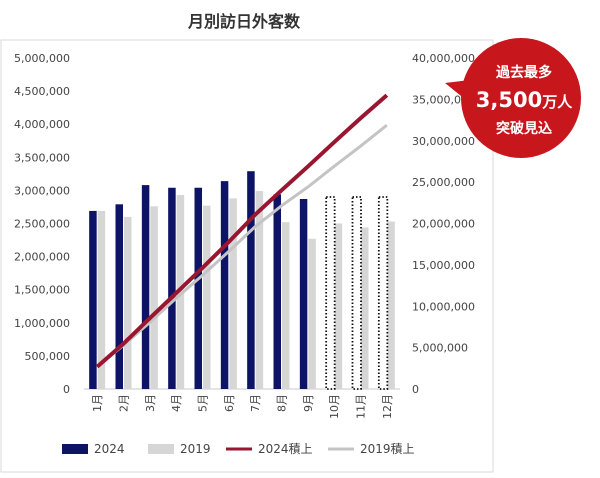 The image size is (600, 478). Describe the element at coordinates (457, 90) in the screenshot. I see `badge-pointer` at that location.